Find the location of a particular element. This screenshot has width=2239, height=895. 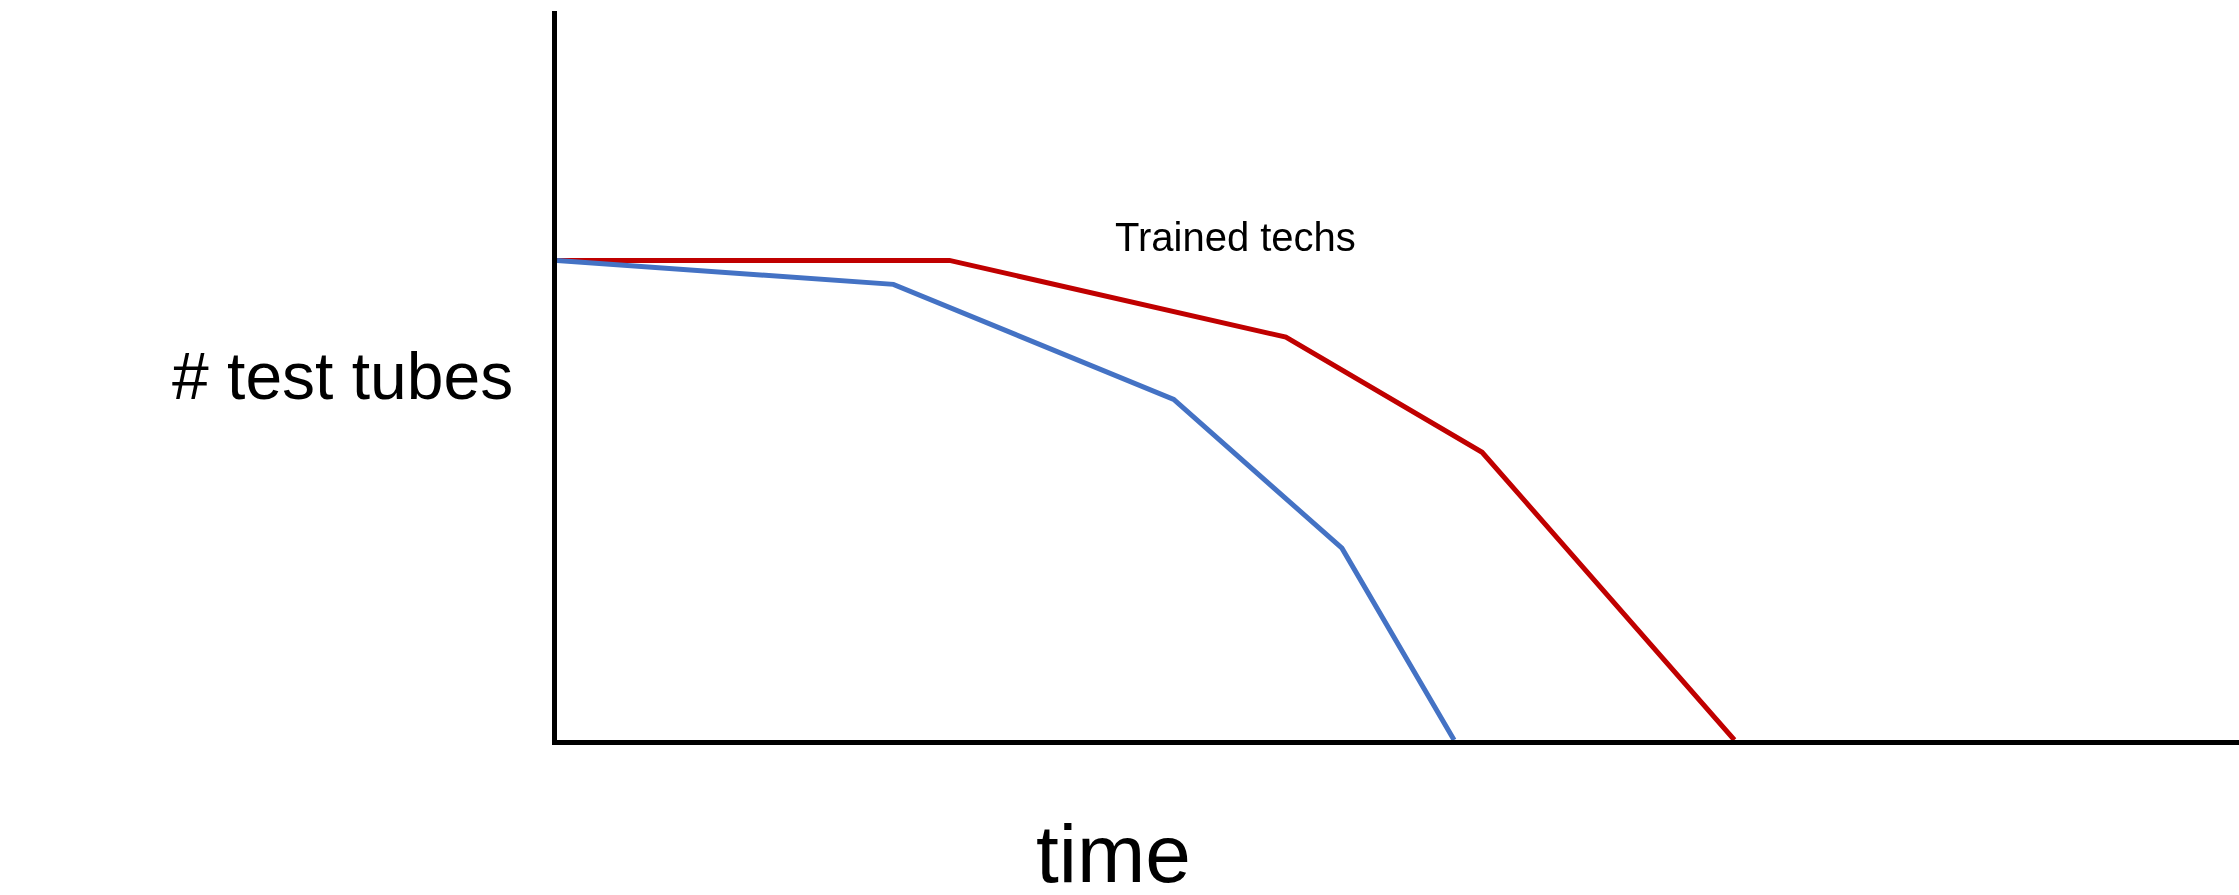

series-label: Trained techs is located at coordinates (1235, 237).